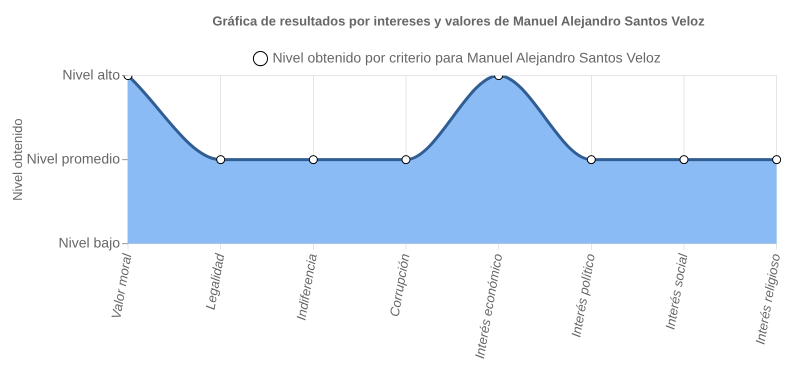 This screenshot has width=795, height=383. I want to click on text: Nivel obtenido, so click(18, 159).